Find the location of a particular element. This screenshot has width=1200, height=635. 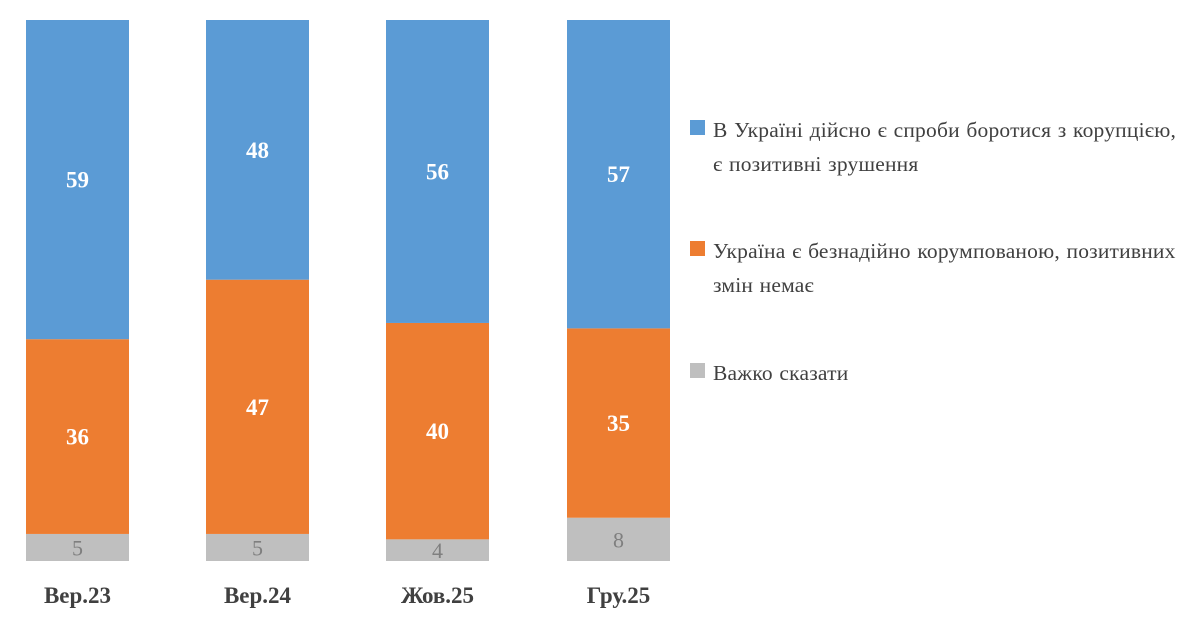

legend-item-hard-to-say: Важко сказати is located at coordinates (936, 373).